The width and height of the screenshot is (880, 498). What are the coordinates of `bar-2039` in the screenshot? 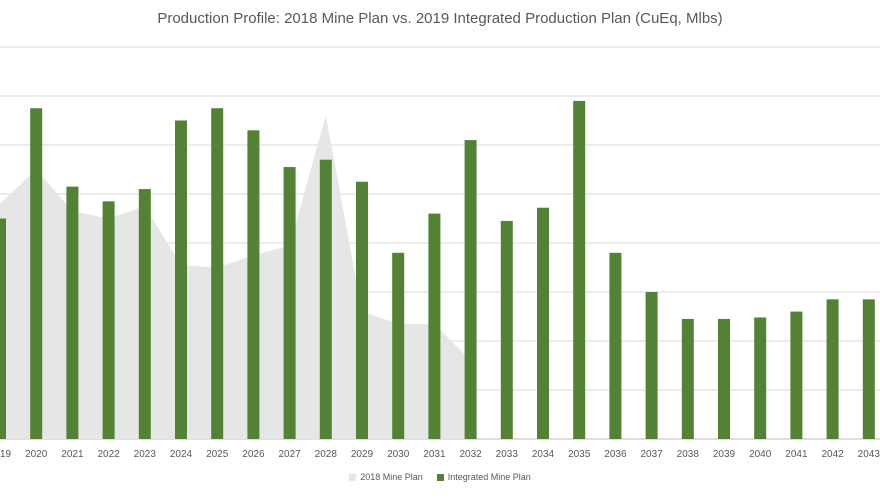 It's located at (724, 378).